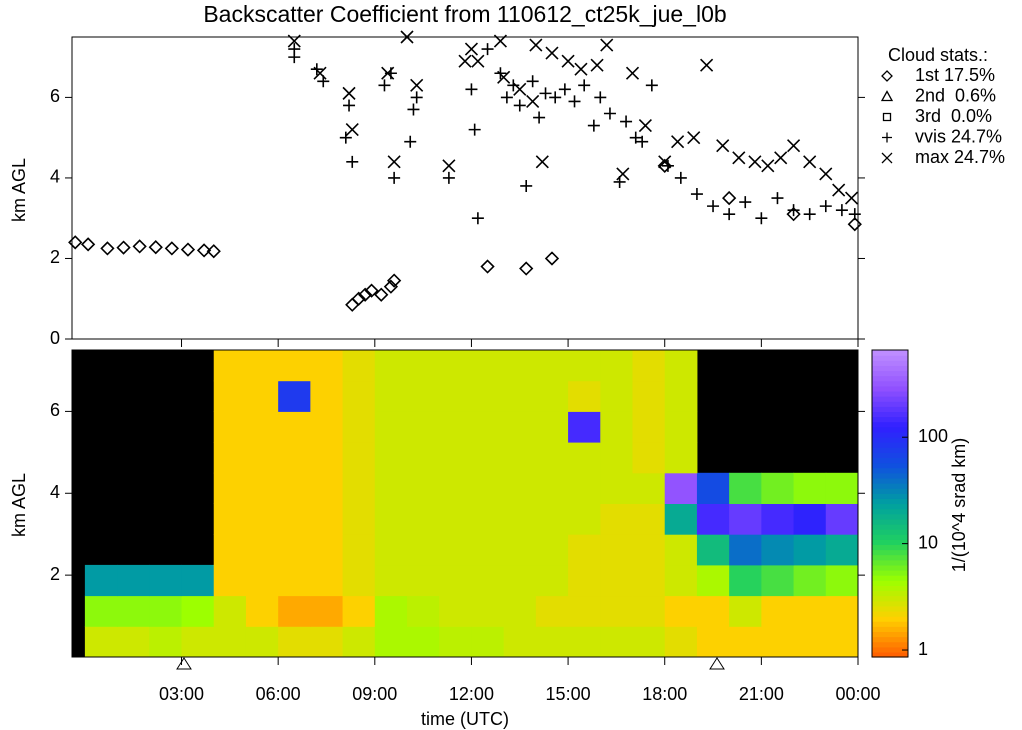 The image size is (1022, 730). I want to click on y-axis-label: km AGL, so click(19, 190).